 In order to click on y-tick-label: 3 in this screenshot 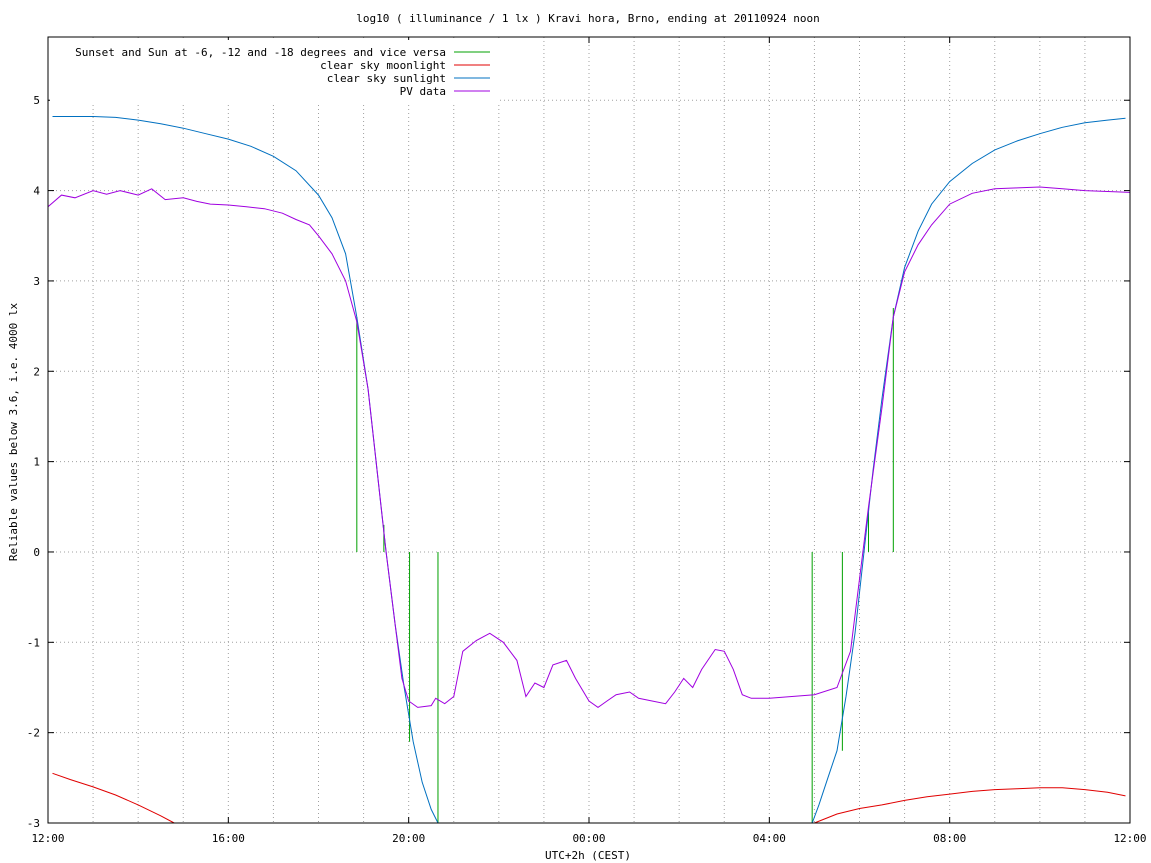, I will do `click(36, 281)`.